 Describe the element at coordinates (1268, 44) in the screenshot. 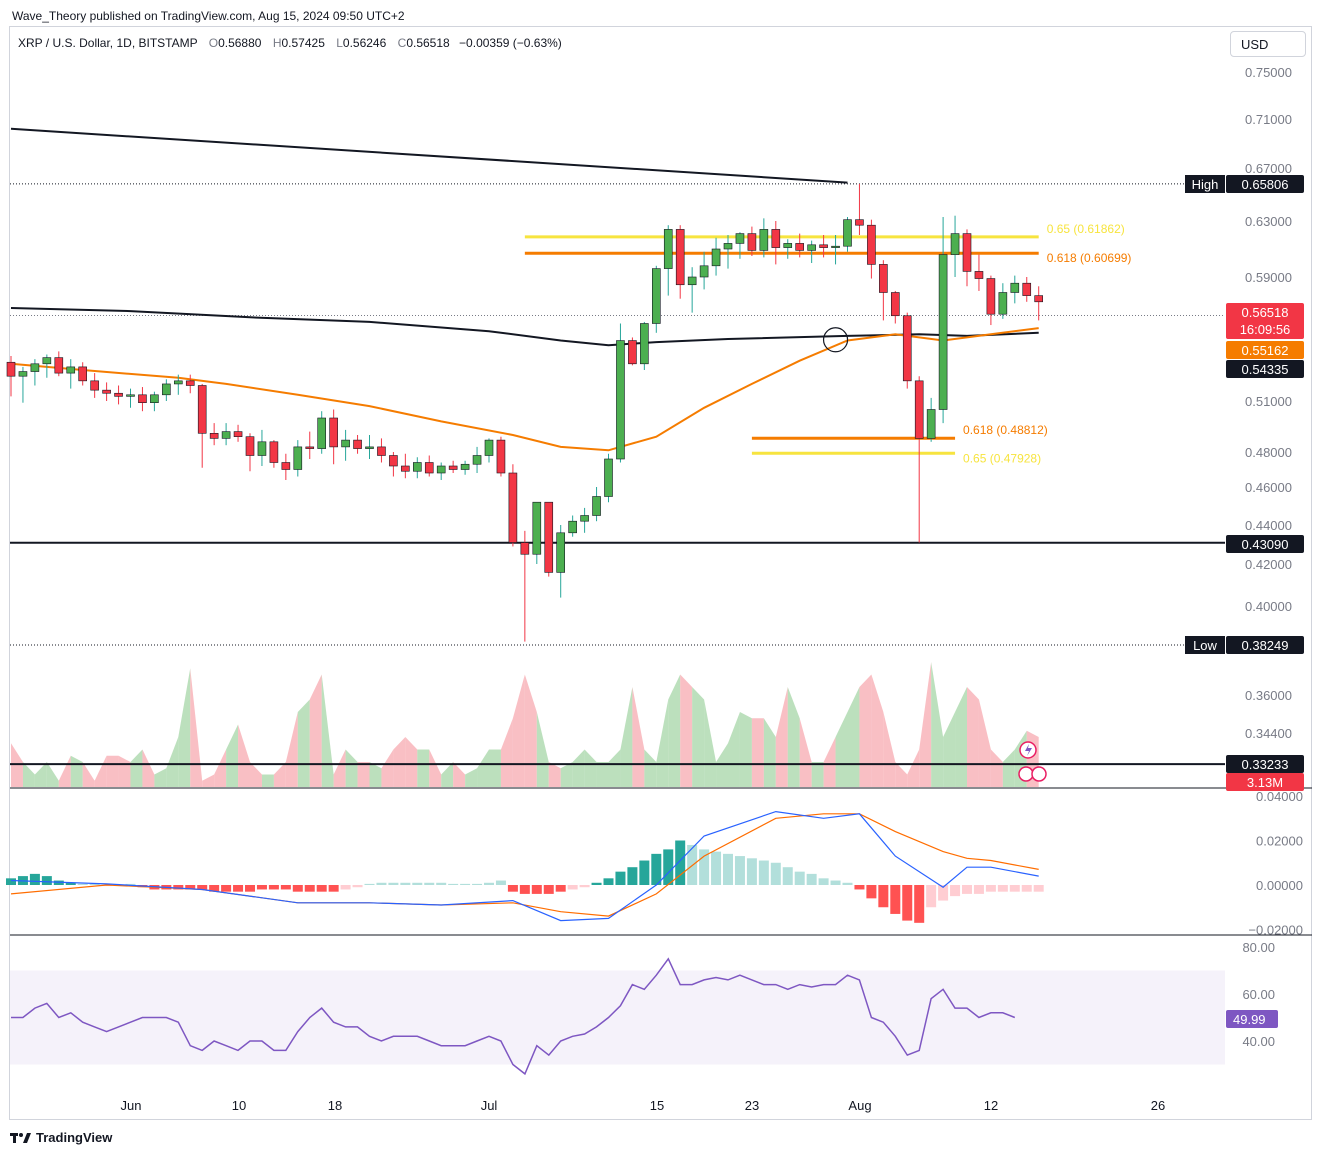

I see `currency-button: USD` at that location.